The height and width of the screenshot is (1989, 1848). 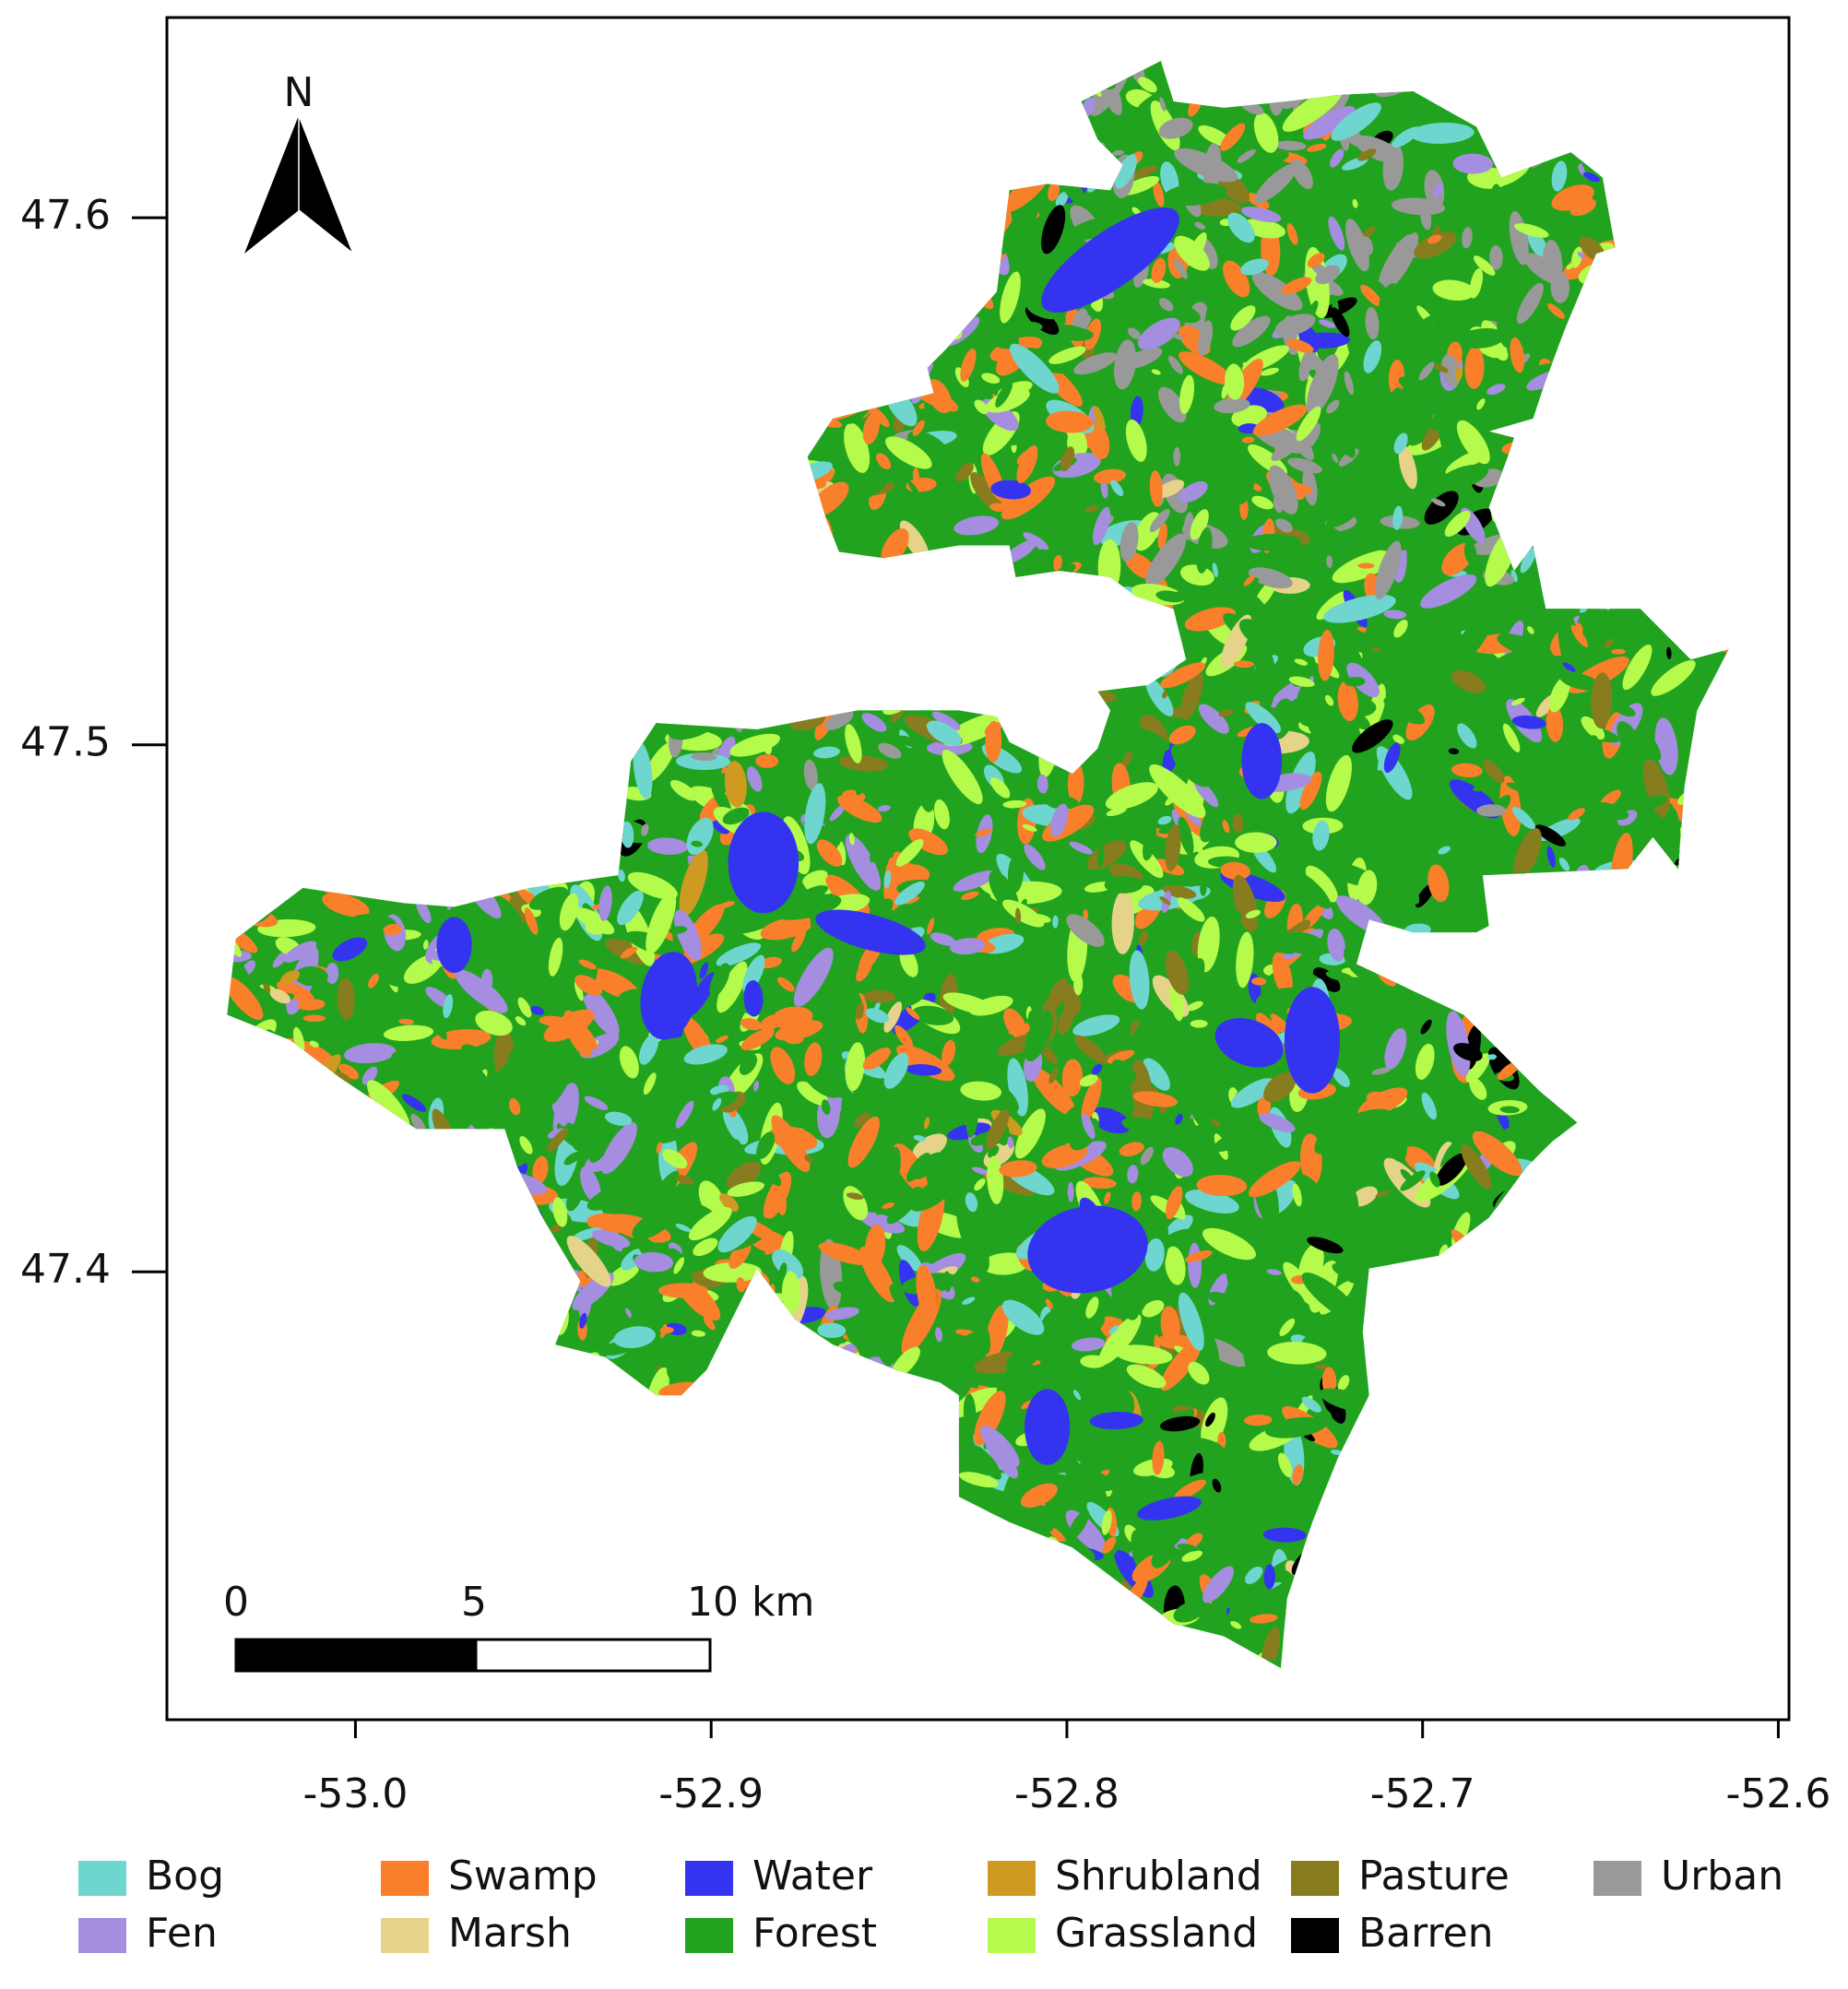 What do you see at coordinates (327, 185) in the screenshot?
I see `north-arrow-right` at bounding box center [327, 185].